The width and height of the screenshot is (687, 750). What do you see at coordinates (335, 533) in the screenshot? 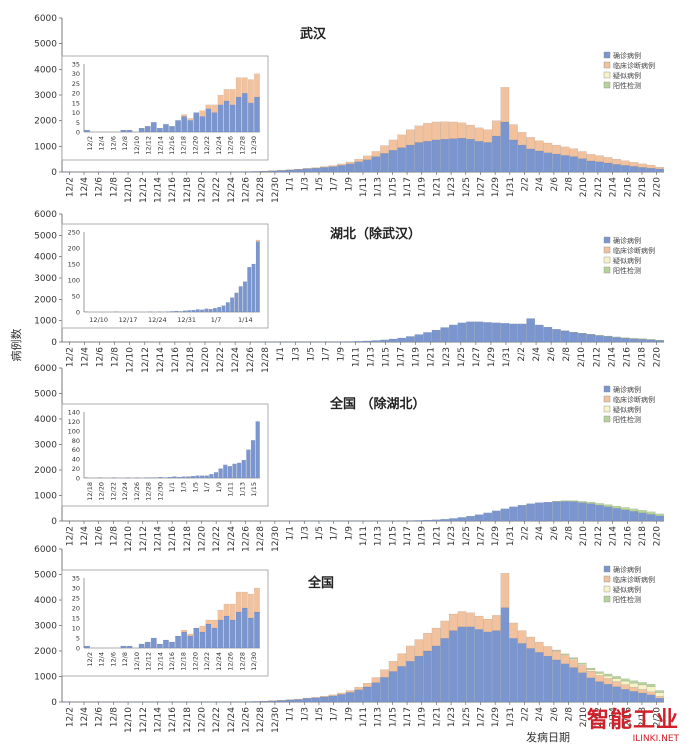
I see `x-tick-label: 1/7` at bounding box center [335, 533].